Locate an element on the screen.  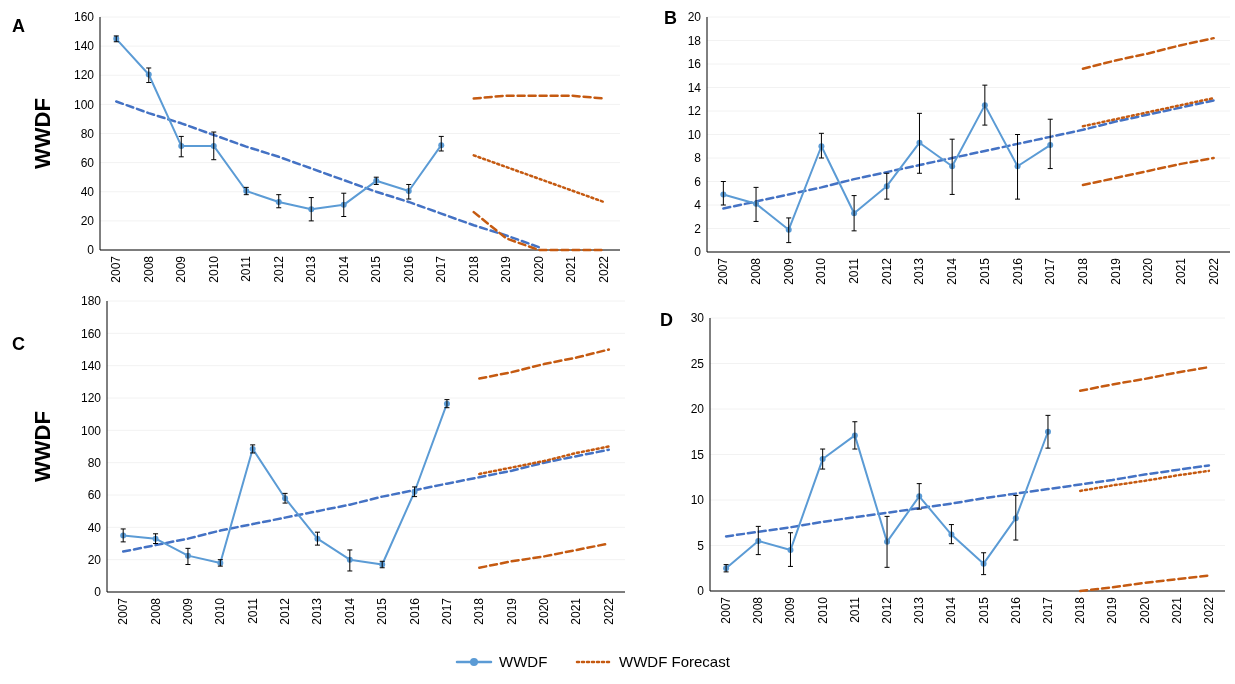
y-tick-label: 15 is located at coordinates (697, 454).